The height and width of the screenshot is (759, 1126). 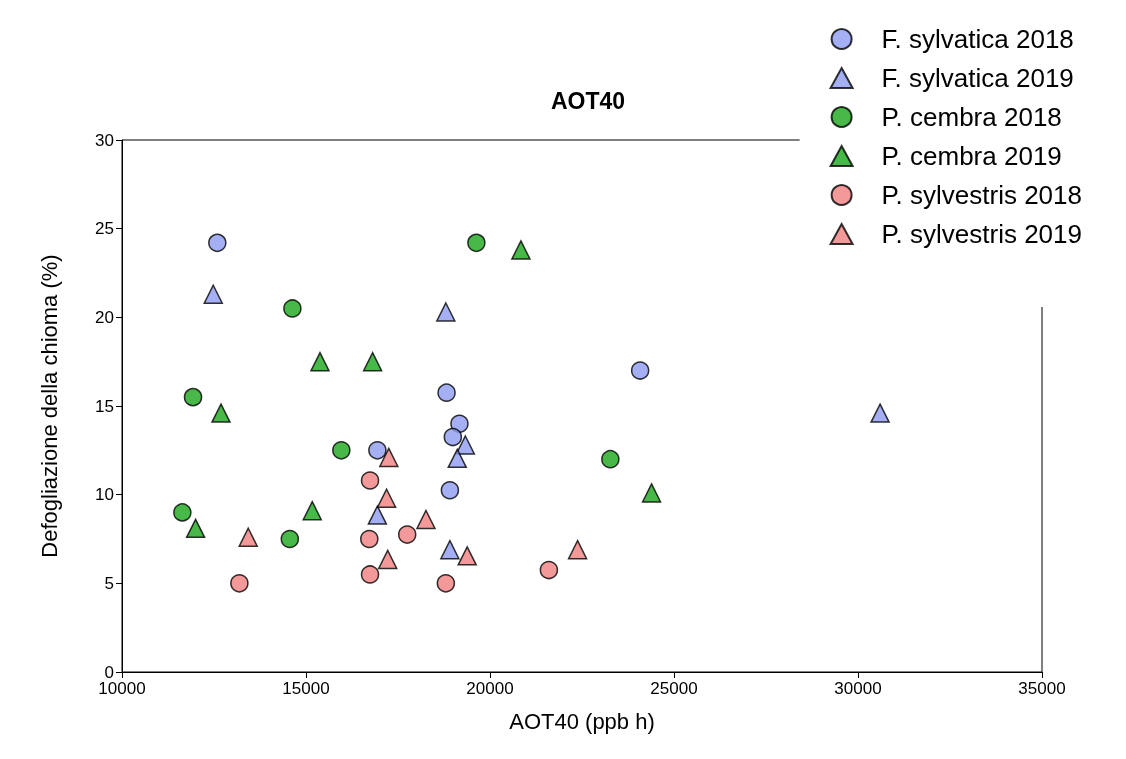 What do you see at coordinates (982, 234) in the screenshot?
I see `legend-label: P. sylvestris 2019` at bounding box center [982, 234].